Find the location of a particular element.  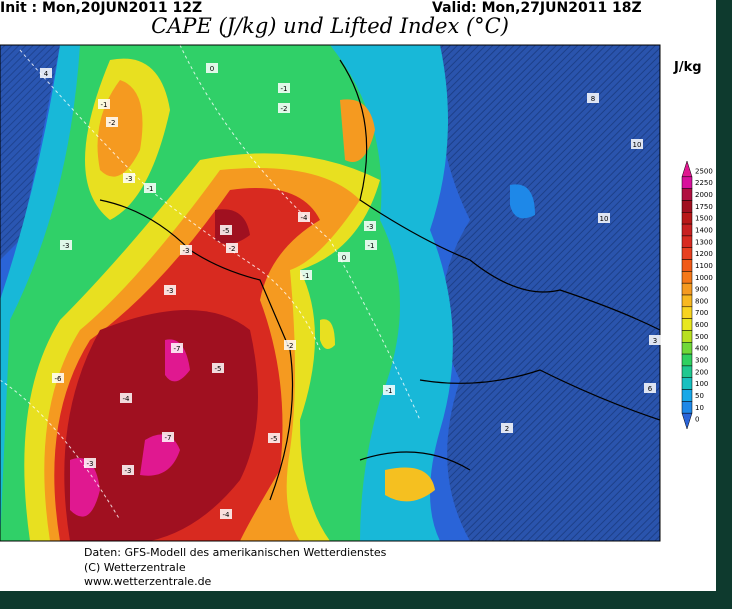

colorbar-label: 10 is located at coordinates (699, 408).